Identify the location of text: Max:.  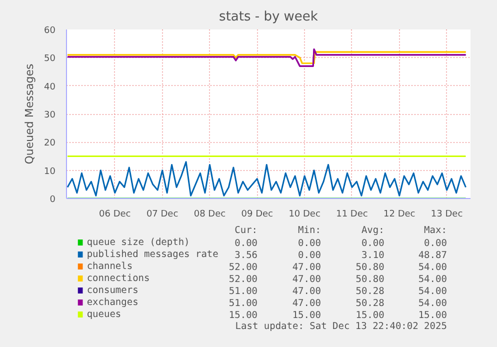
(435, 230).